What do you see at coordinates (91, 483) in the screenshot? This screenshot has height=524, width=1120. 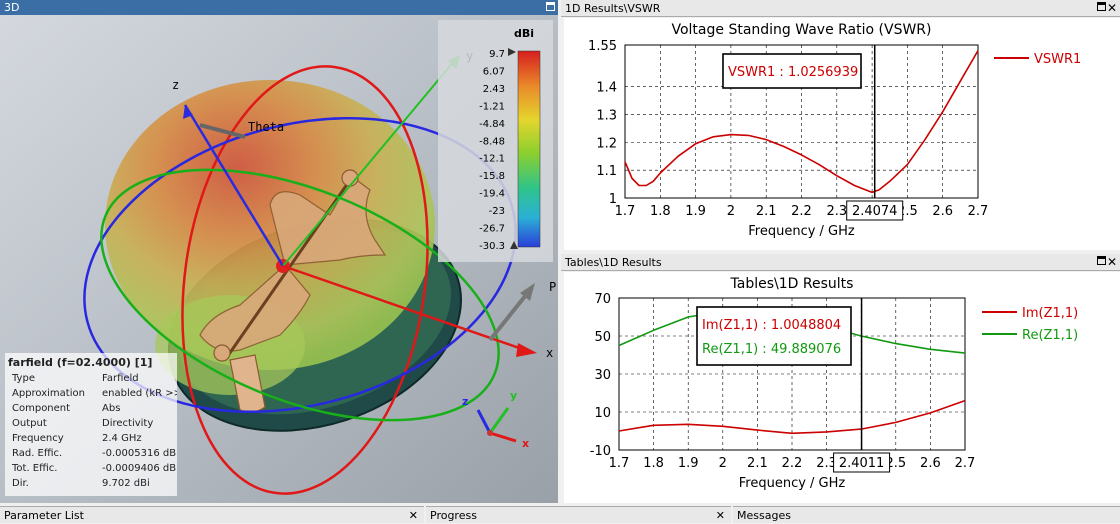 I see `info-row: Dir. 9.702 dBi` at bounding box center [91, 483].